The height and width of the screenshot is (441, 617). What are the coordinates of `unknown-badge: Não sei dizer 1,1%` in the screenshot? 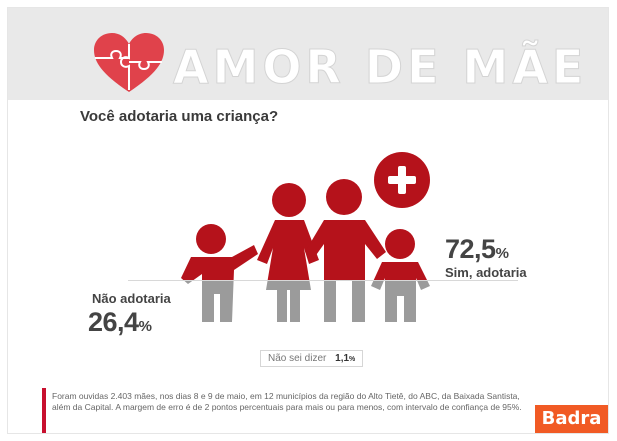 It's located at (312, 358).